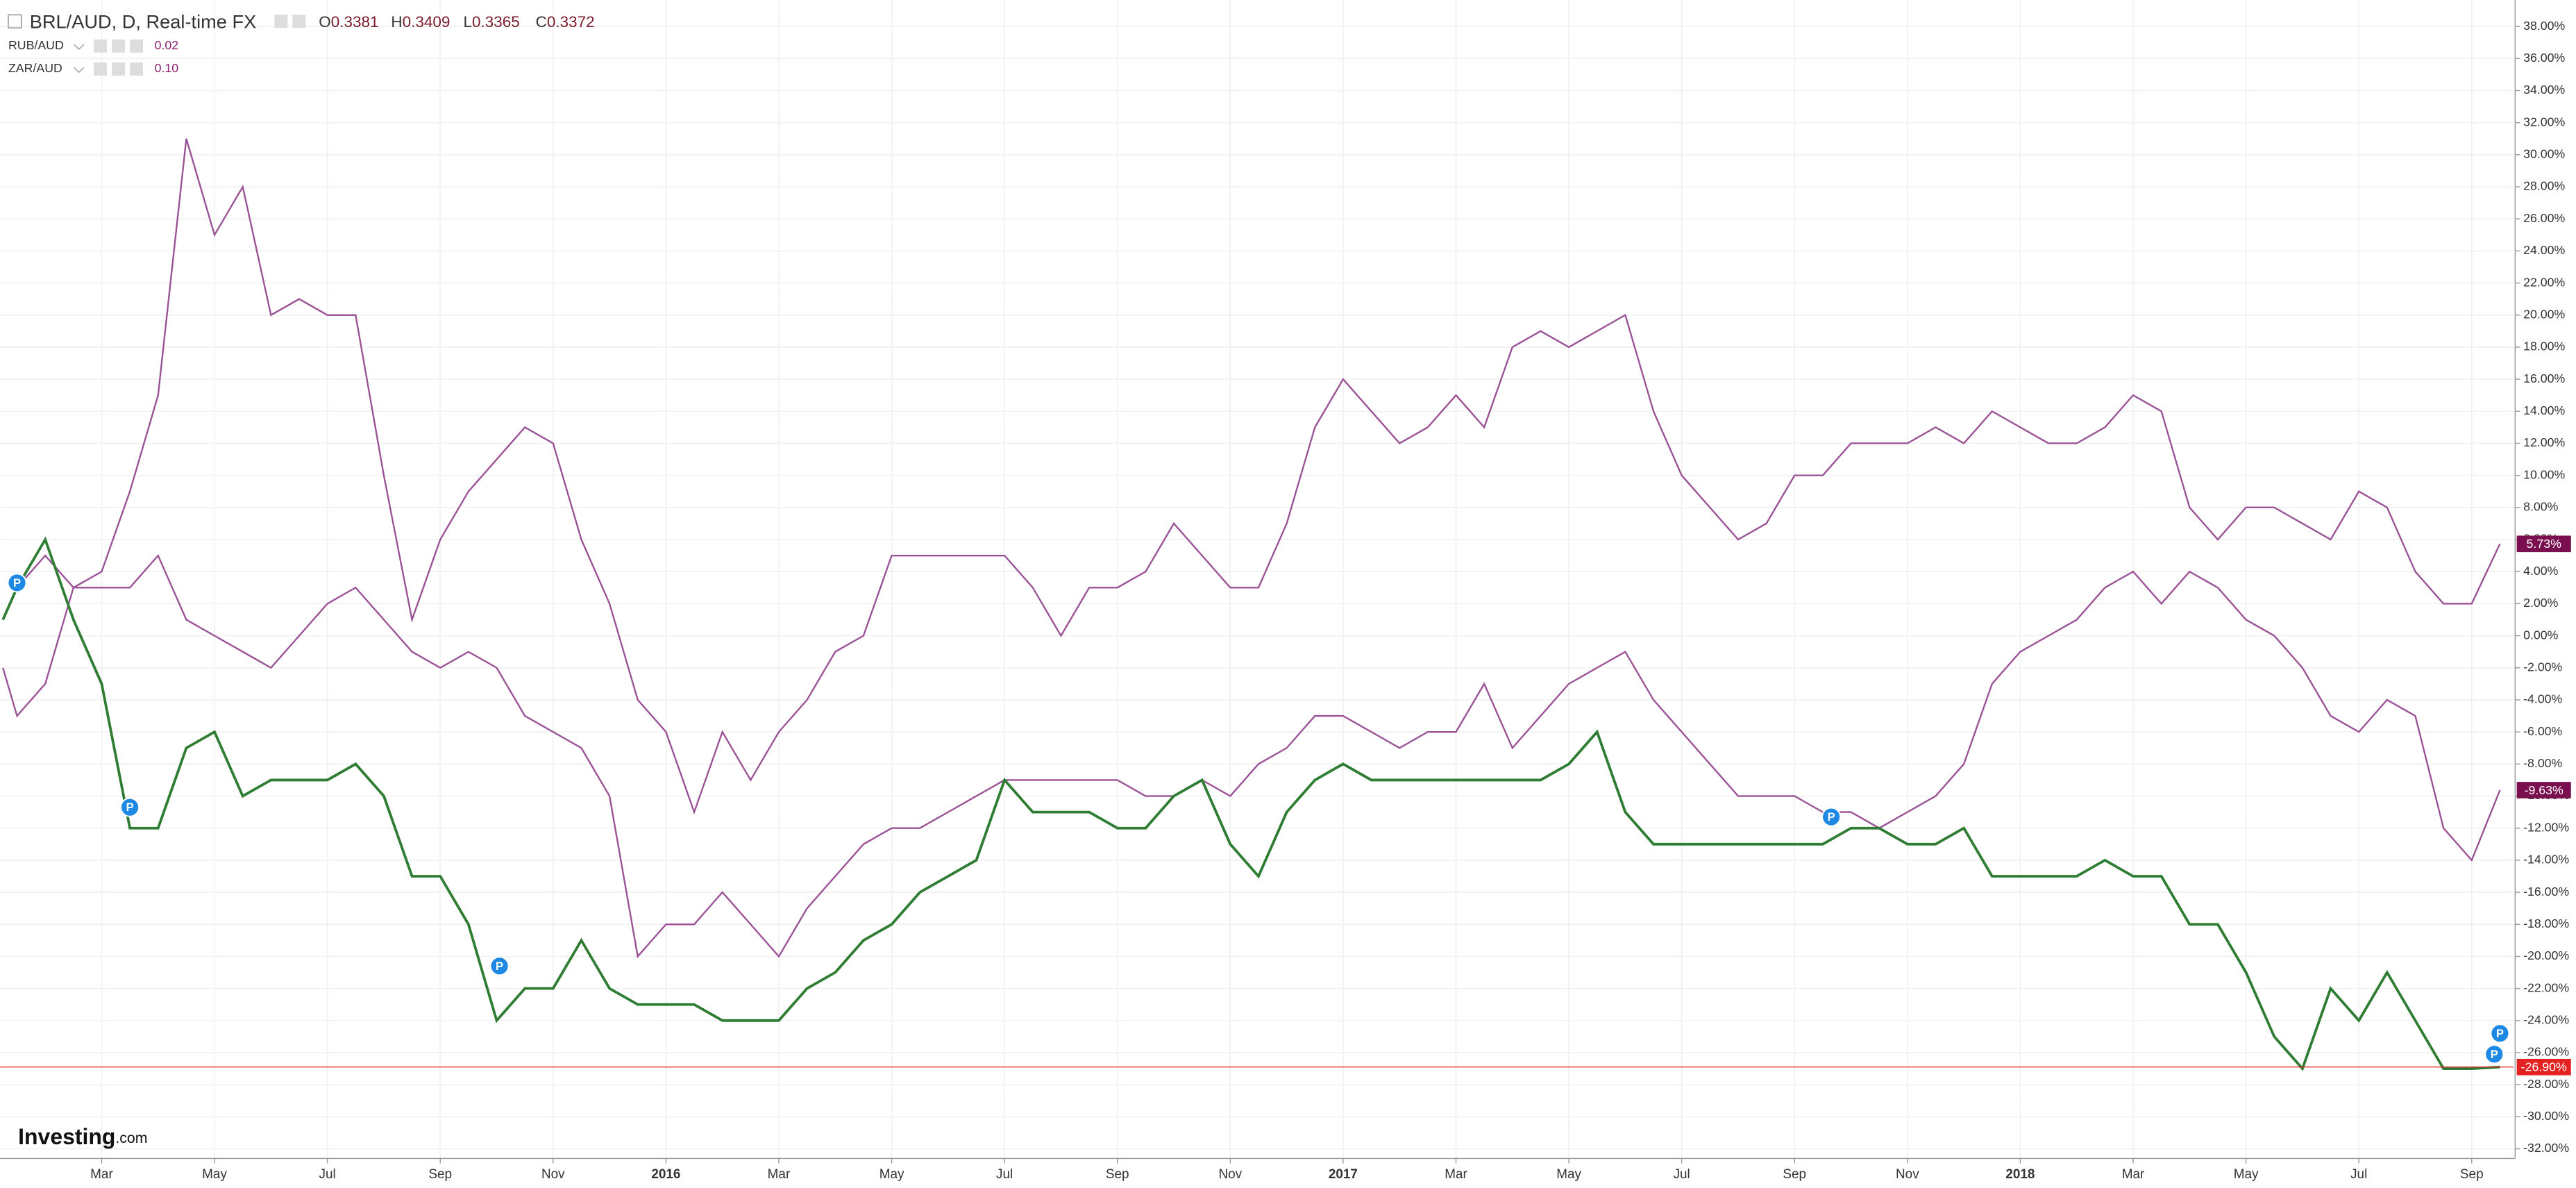 The image size is (2576, 1188). I want to click on ohlc-label: C, so click(541, 22).